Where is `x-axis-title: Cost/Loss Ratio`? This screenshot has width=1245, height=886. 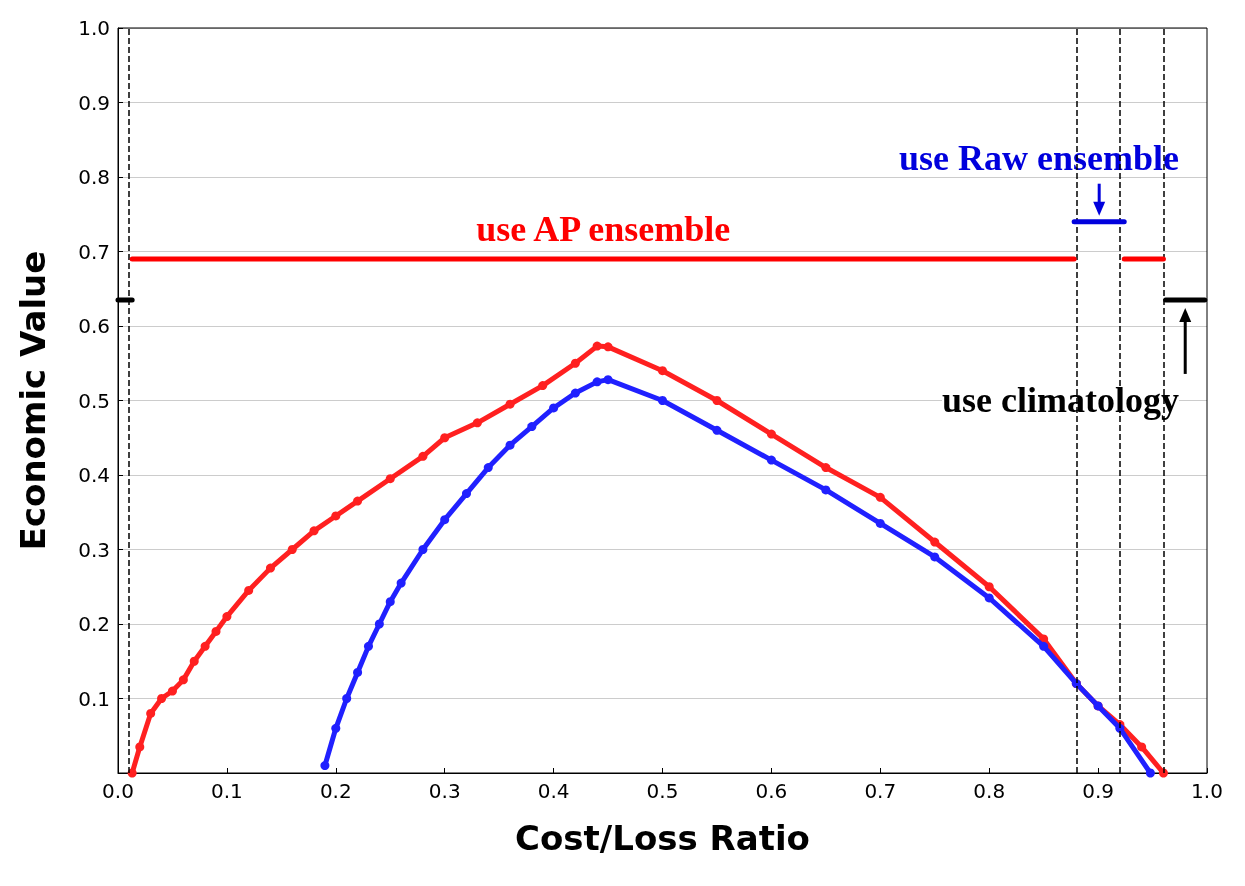
x-axis-title: Cost/Loss Ratio is located at coordinates (662, 838).